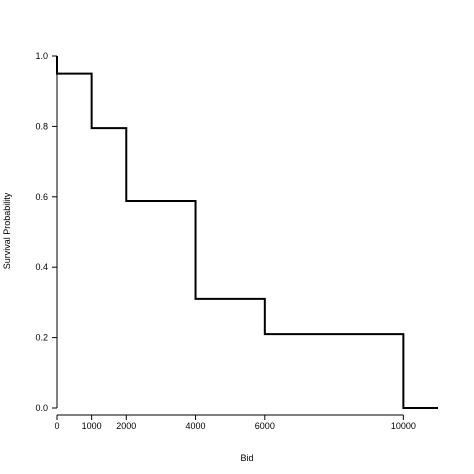 This screenshot has width=474, height=474. What do you see at coordinates (41, 126) in the screenshot?
I see `y-tick-label: 0.8` at bounding box center [41, 126].